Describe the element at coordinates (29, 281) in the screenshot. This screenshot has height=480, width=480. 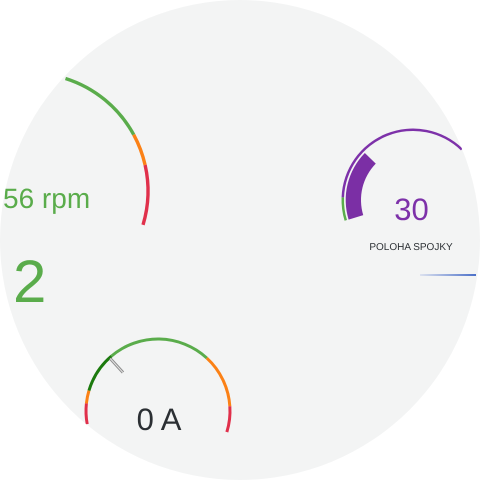
I see `text: 2` at that location.